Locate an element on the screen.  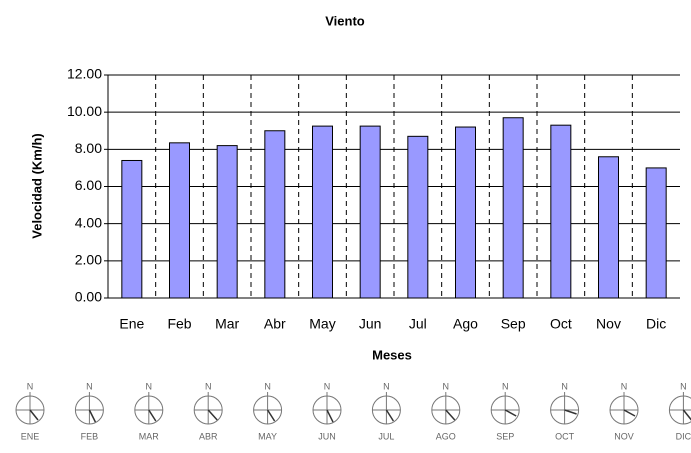
compass-month: JUL is located at coordinates (386, 436).